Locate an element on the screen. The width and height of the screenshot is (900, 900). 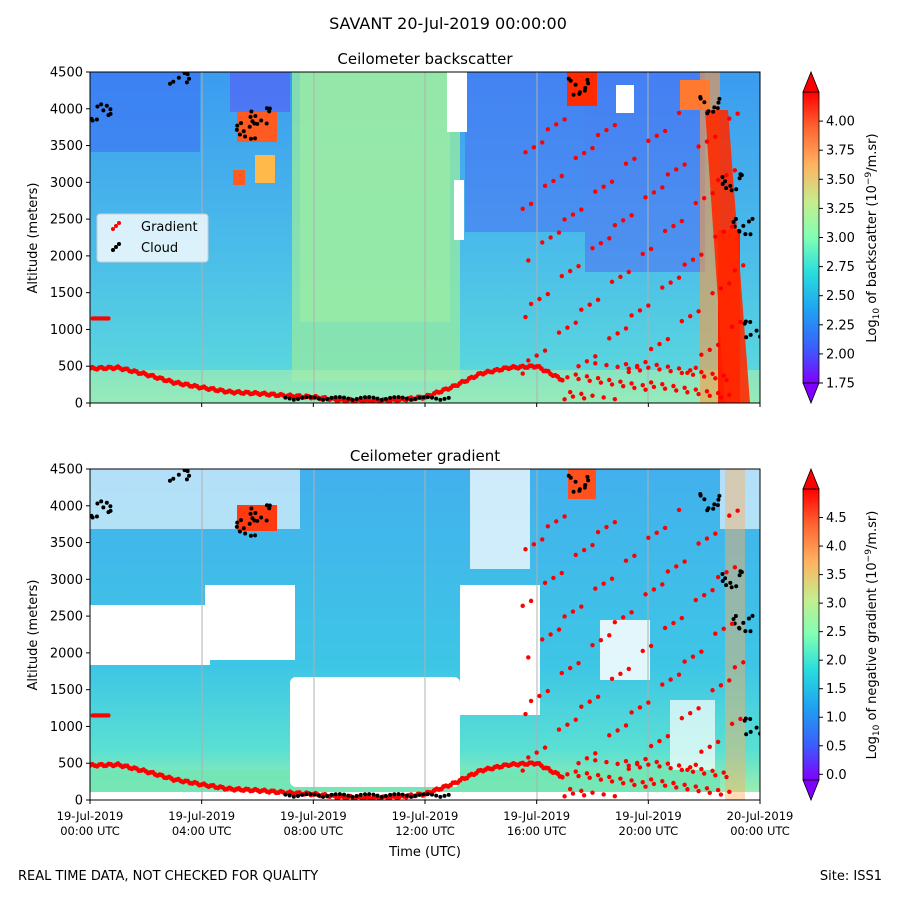
legend: Gradient Cloud is located at coordinates (152, 238).